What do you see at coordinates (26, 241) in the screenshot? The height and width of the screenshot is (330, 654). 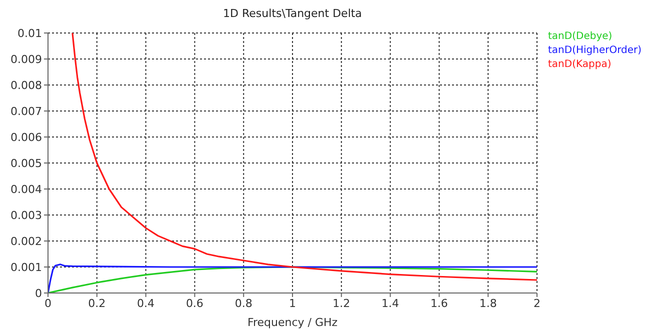 I see `y-tick-label: 0.002` at bounding box center [26, 241].